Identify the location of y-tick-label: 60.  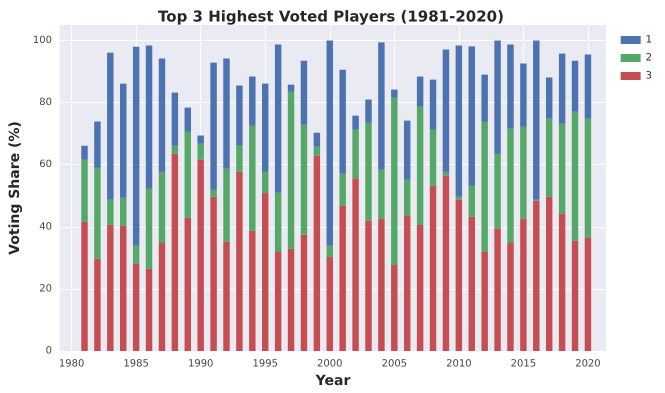
(45, 164).